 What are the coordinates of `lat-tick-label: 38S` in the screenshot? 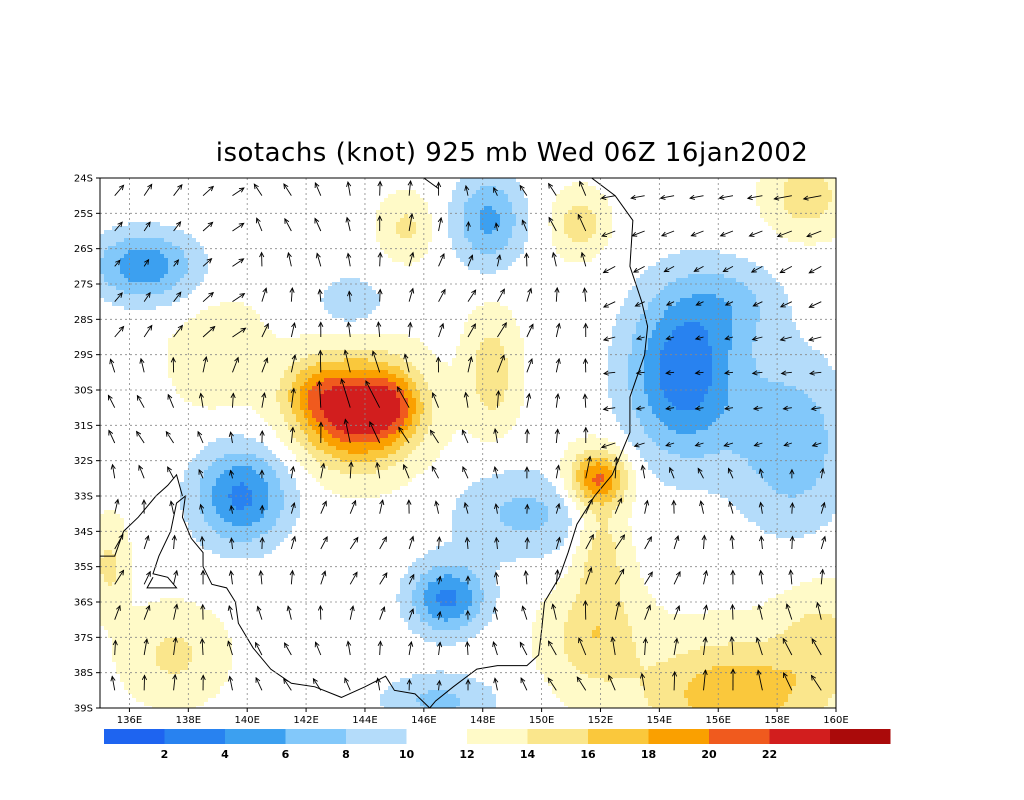 It's located at (83, 673).